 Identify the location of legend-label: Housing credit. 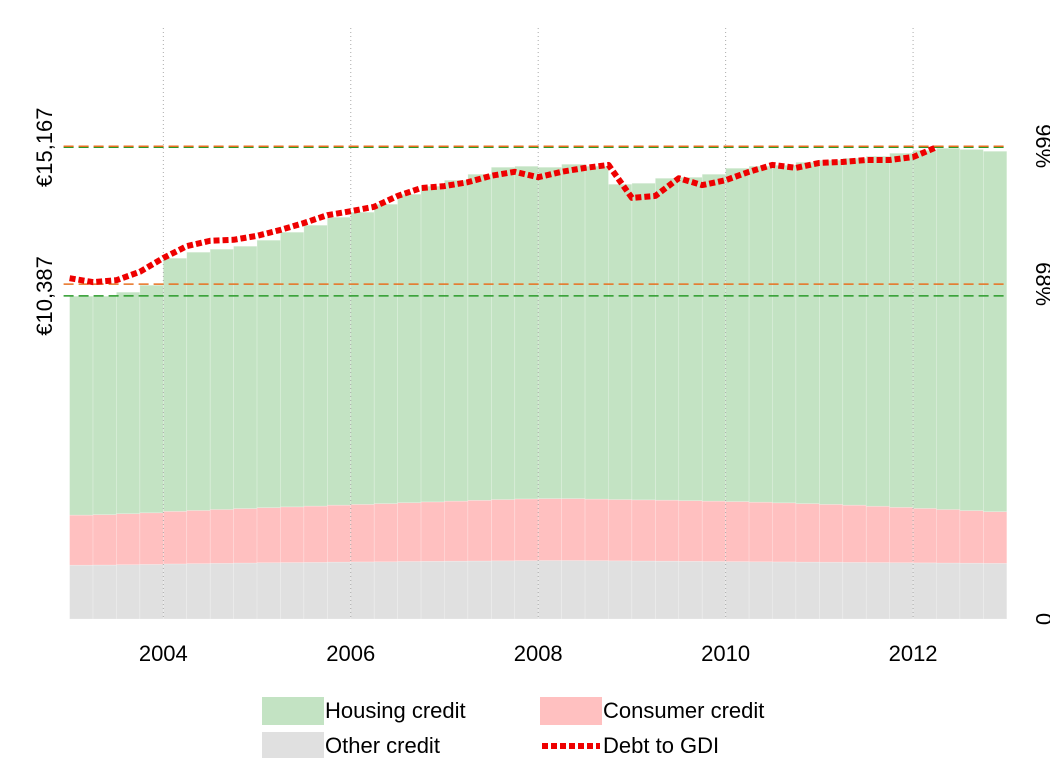
(395, 710).